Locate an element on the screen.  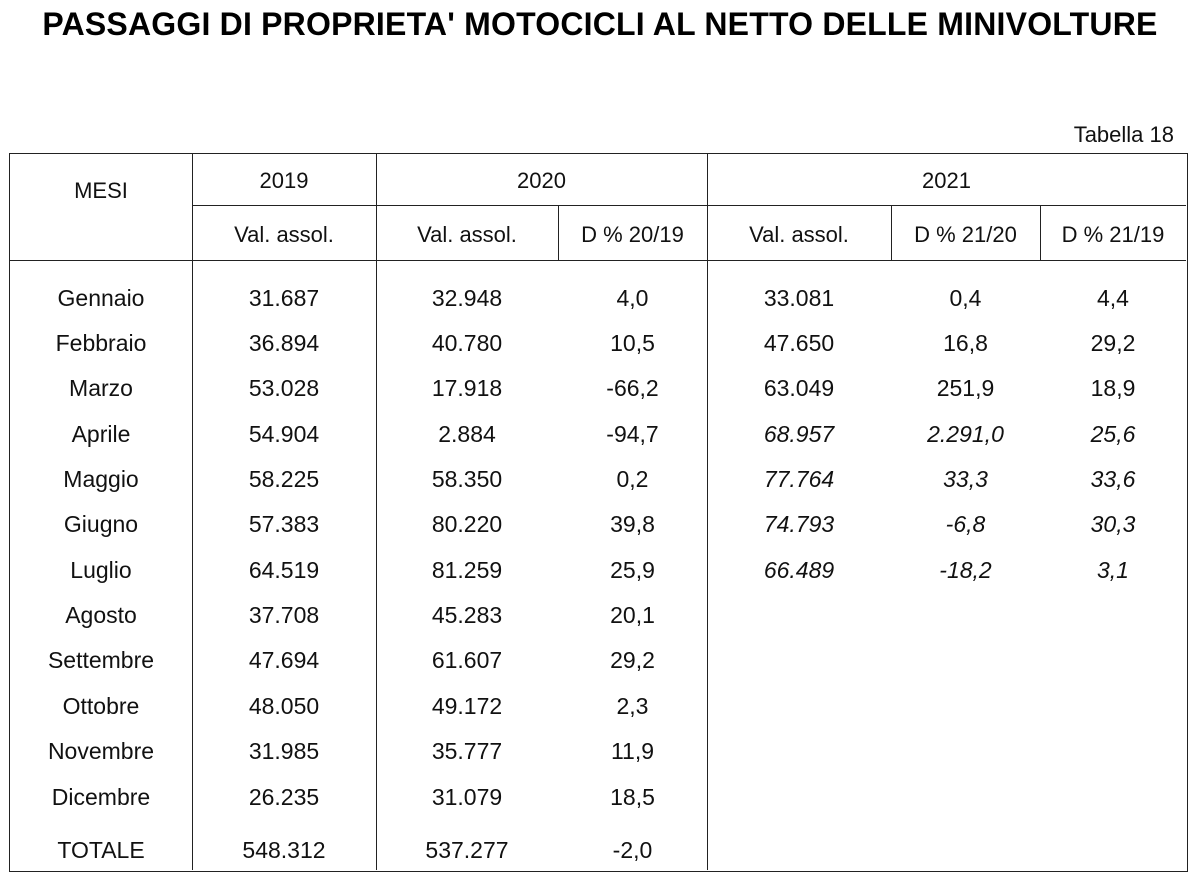
cell-mese: Novembre is located at coordinates (101, 751).